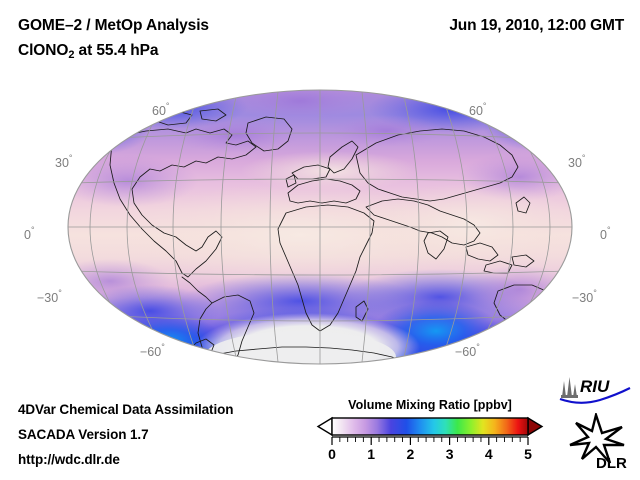 This screenshot has height=480, width=640. I want to click on footer-line-method: 4DVar Chemical Data Assimilation, so click(126, 409).